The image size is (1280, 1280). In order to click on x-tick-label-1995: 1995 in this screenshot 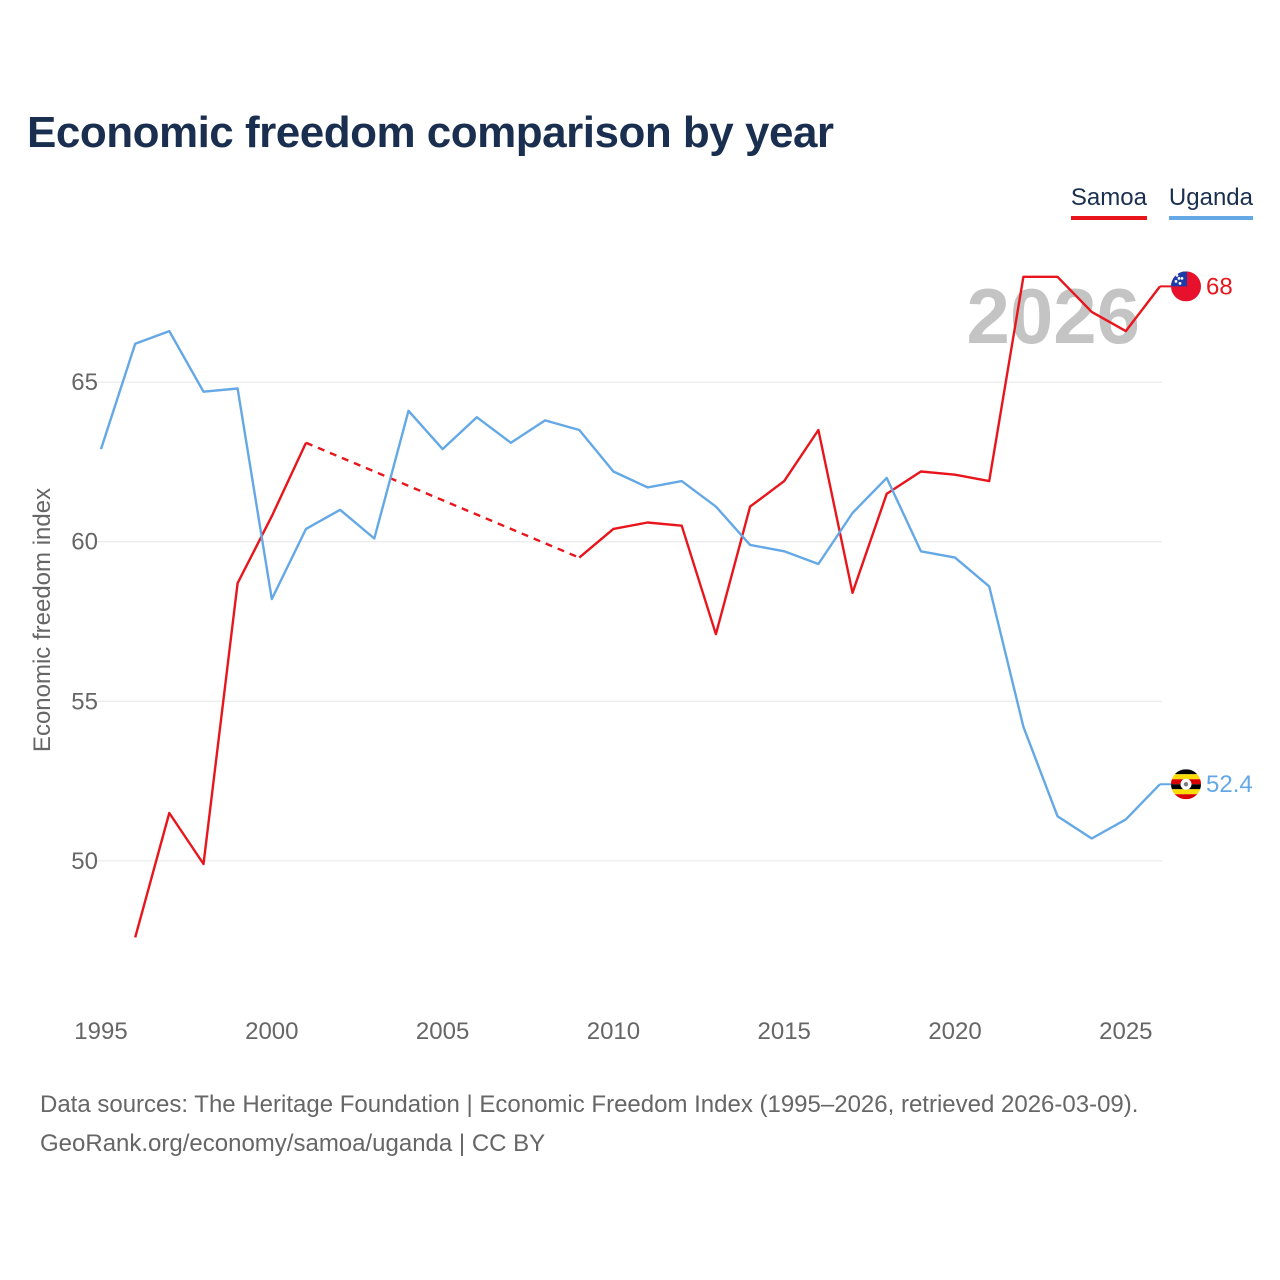, I will do `click(100, 1031)`.